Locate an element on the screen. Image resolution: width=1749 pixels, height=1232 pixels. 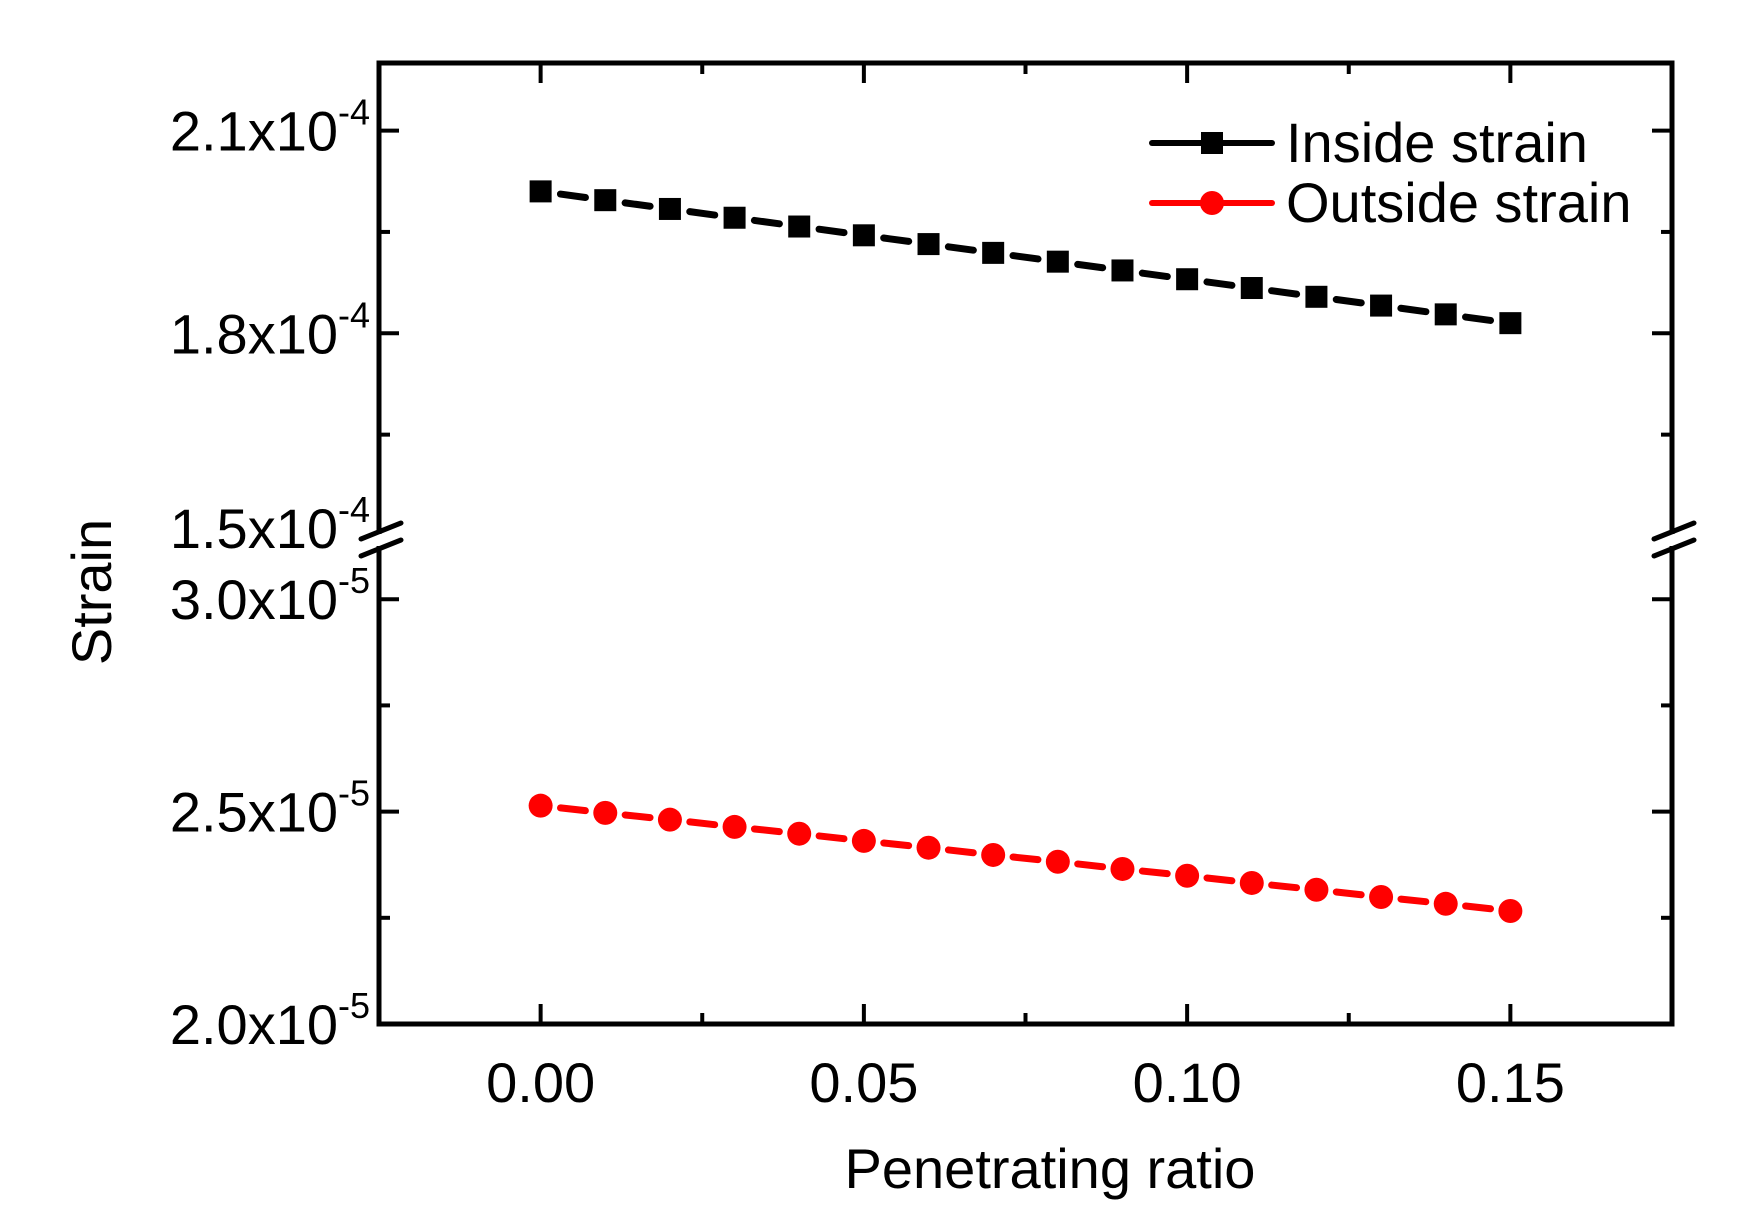
y-tick-mantissa: 2.0x10 is located at coordinates (254, 1024).